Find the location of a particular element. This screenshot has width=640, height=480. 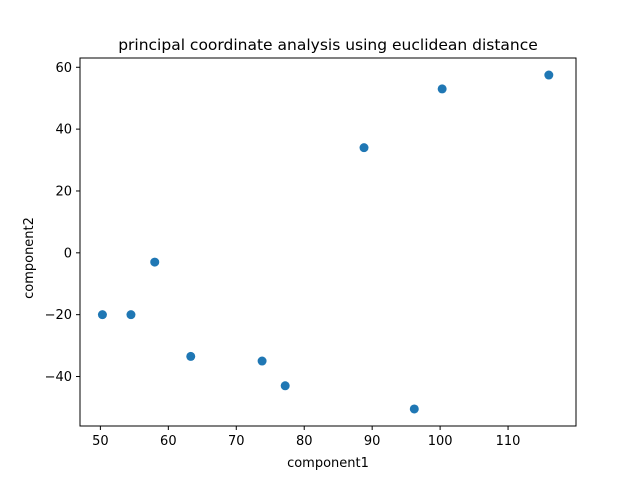

y-tick-label: 20 is located at coordinates (63, 191).